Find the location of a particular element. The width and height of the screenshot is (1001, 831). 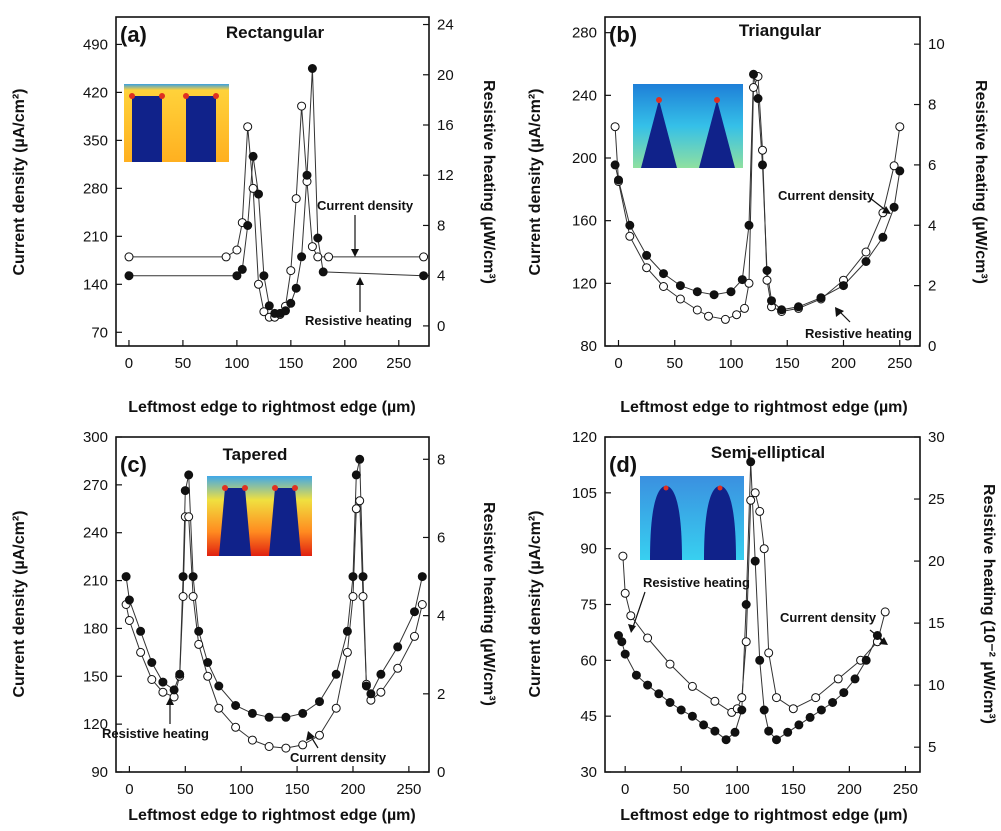

y-left-tick-label: 270 is located at coordinates (95, 485).